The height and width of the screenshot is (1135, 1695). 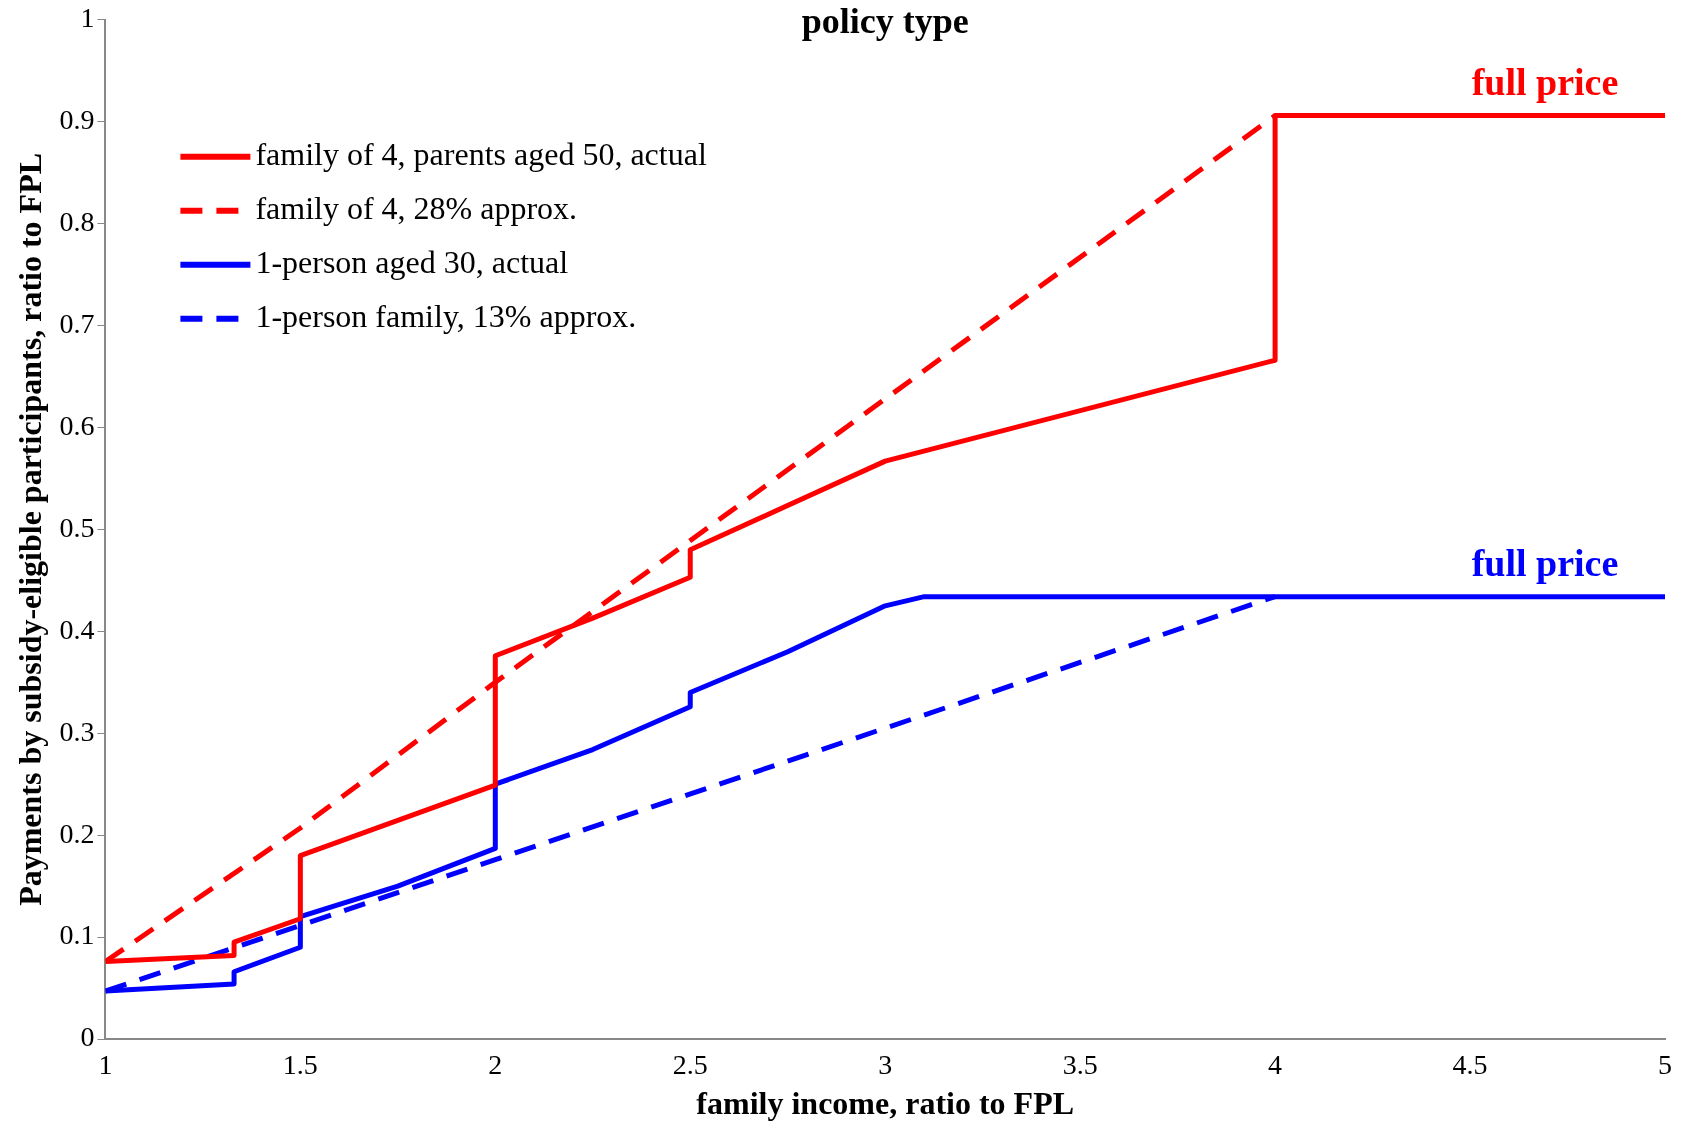 What do you see at coordinates (77, 935) in the screenshot?
I see `y-tick-label: 0.1` at bounding box center [77, 935].